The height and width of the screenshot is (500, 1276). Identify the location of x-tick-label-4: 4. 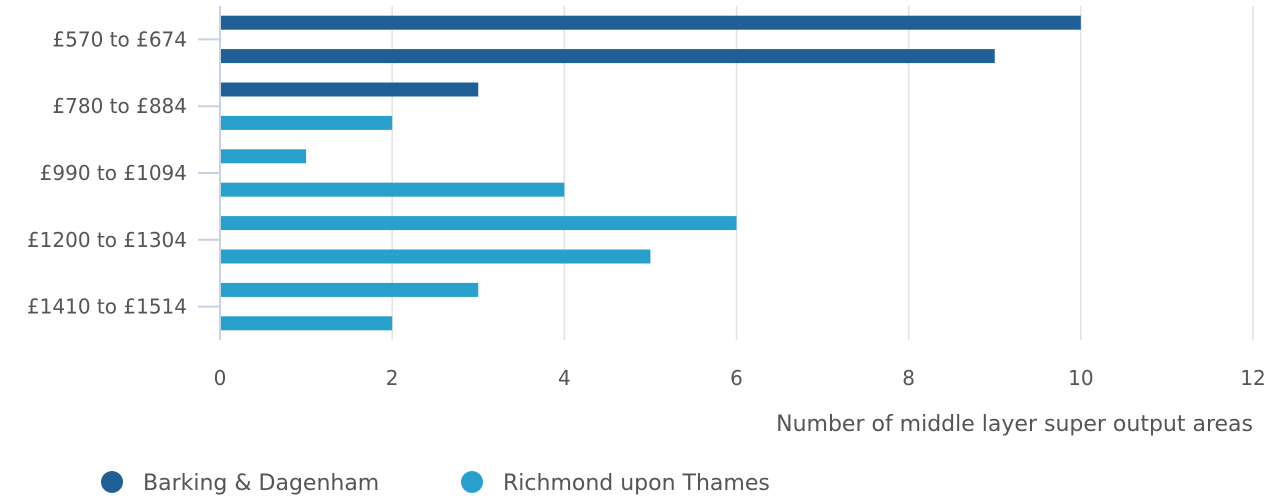
(564, 378).